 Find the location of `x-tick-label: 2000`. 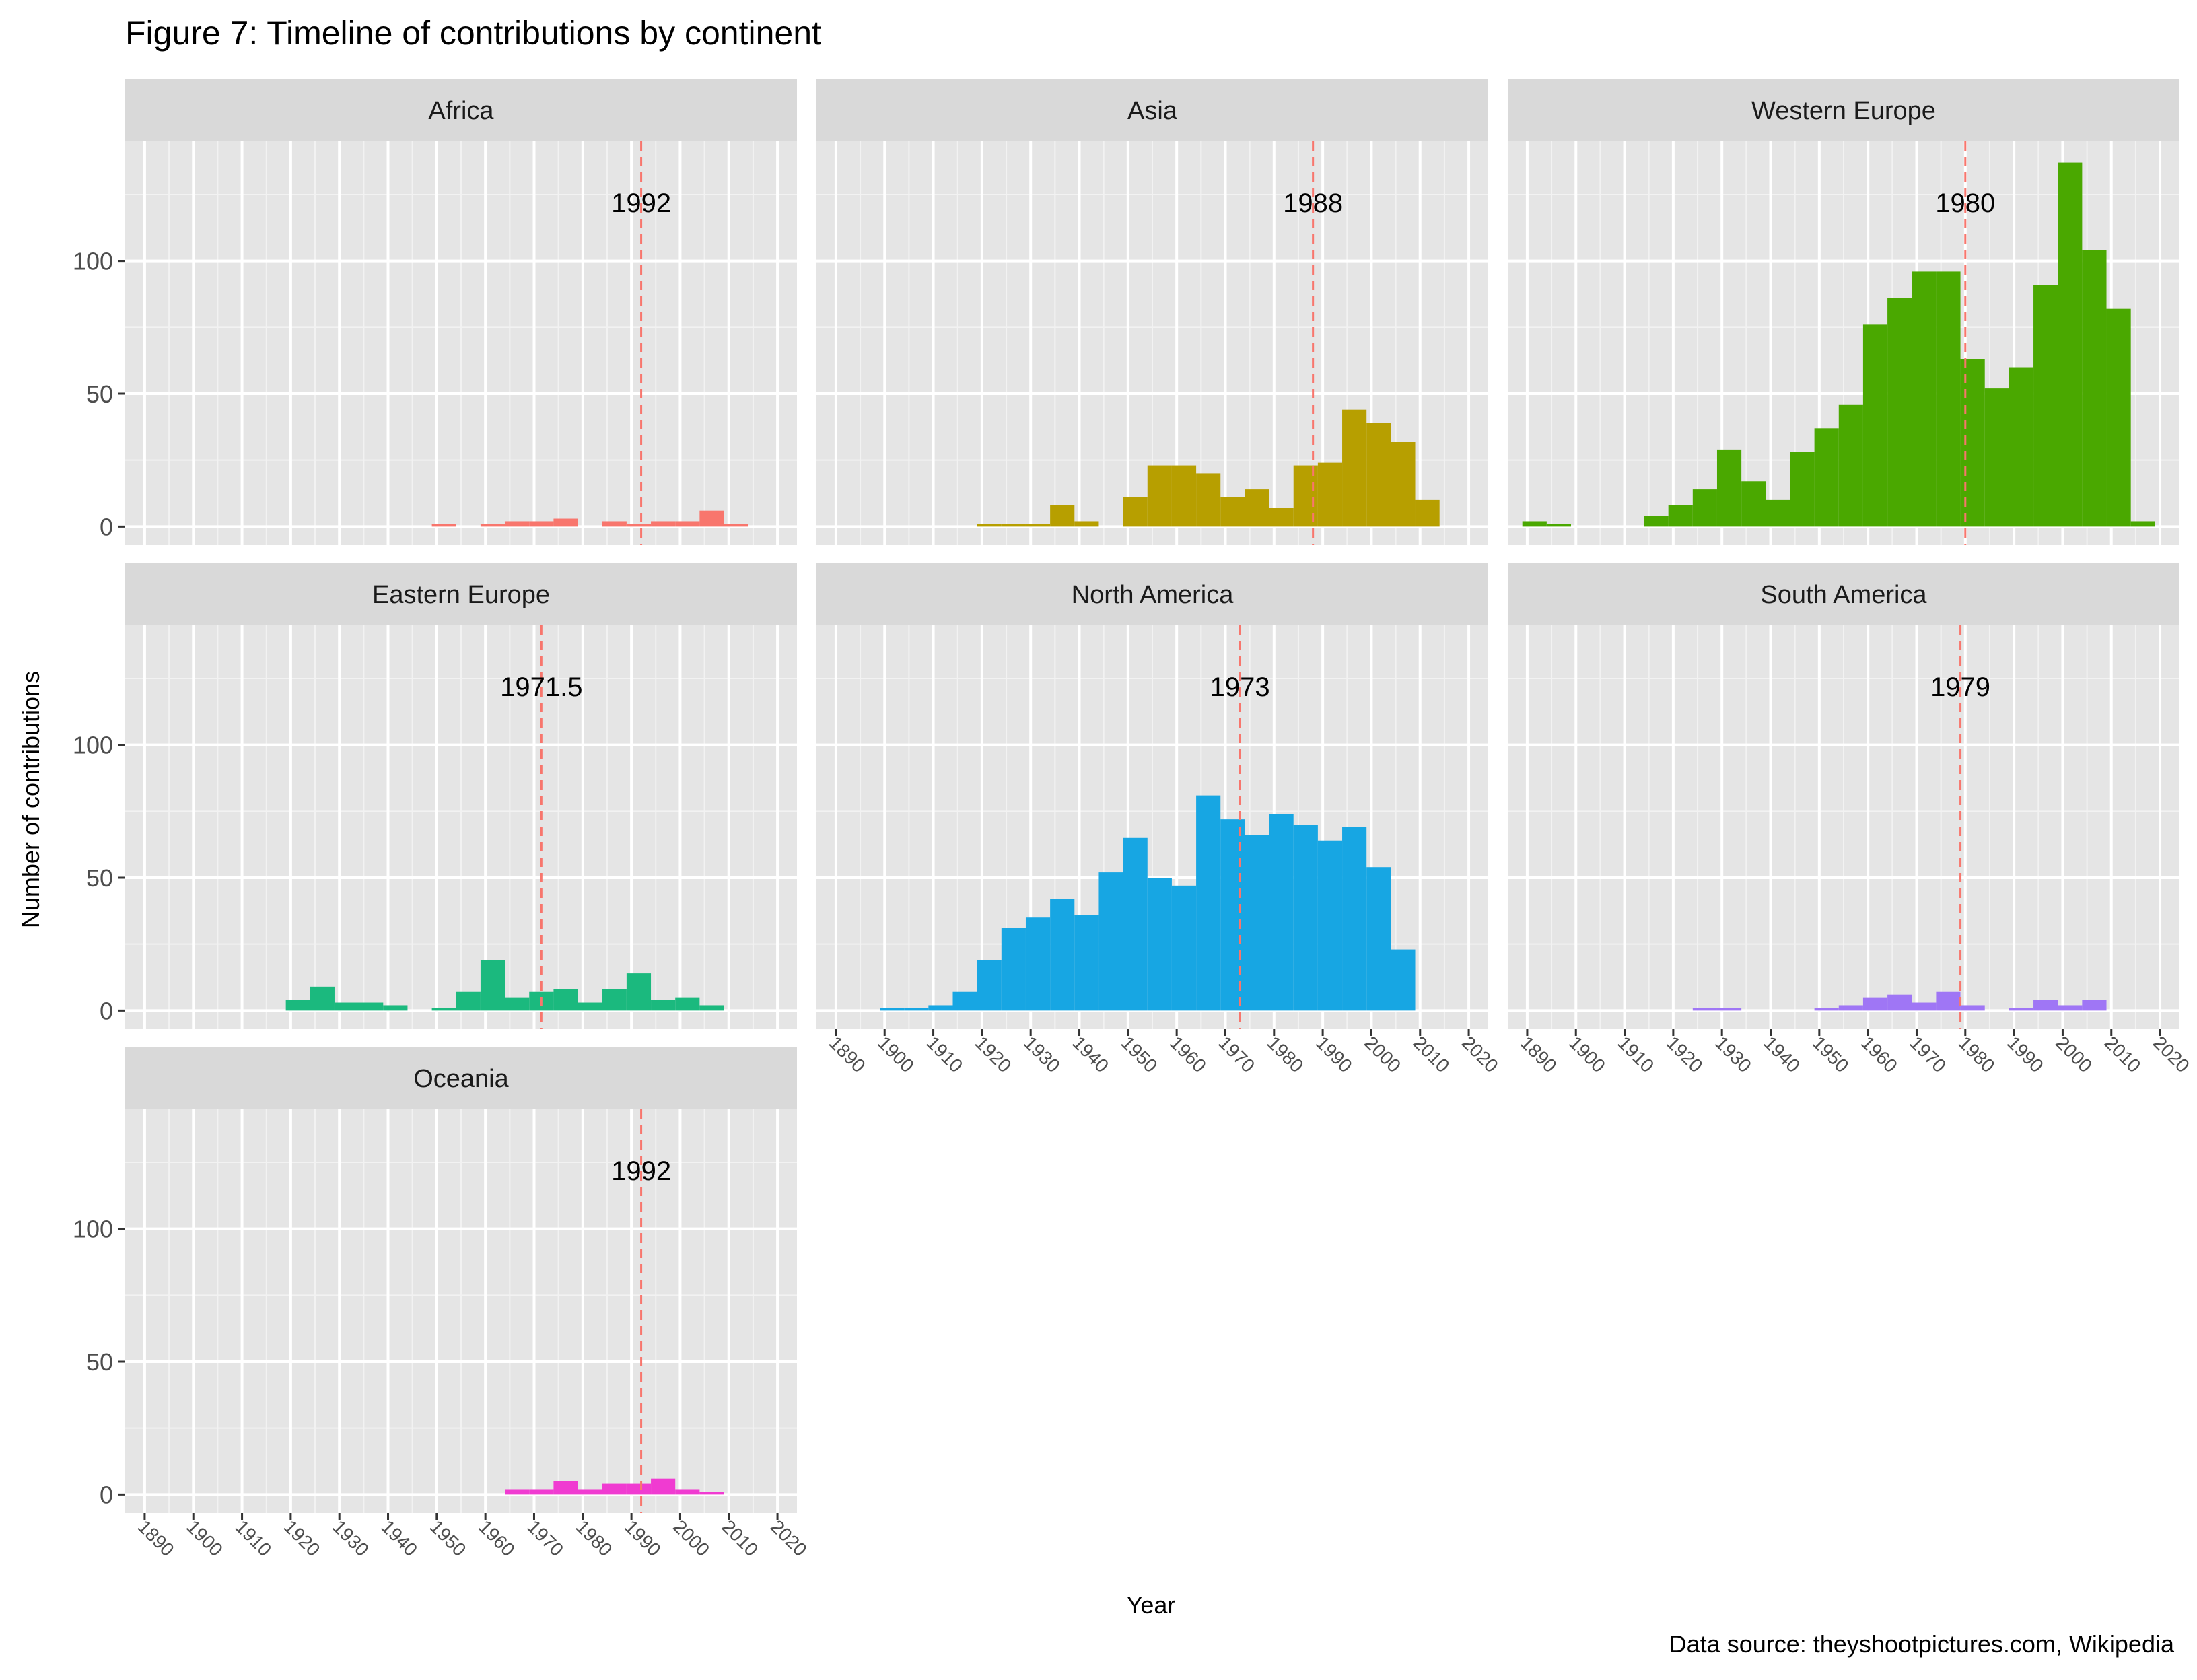

x-tick-label: 2000 is located at coordinates (1382, 1054).